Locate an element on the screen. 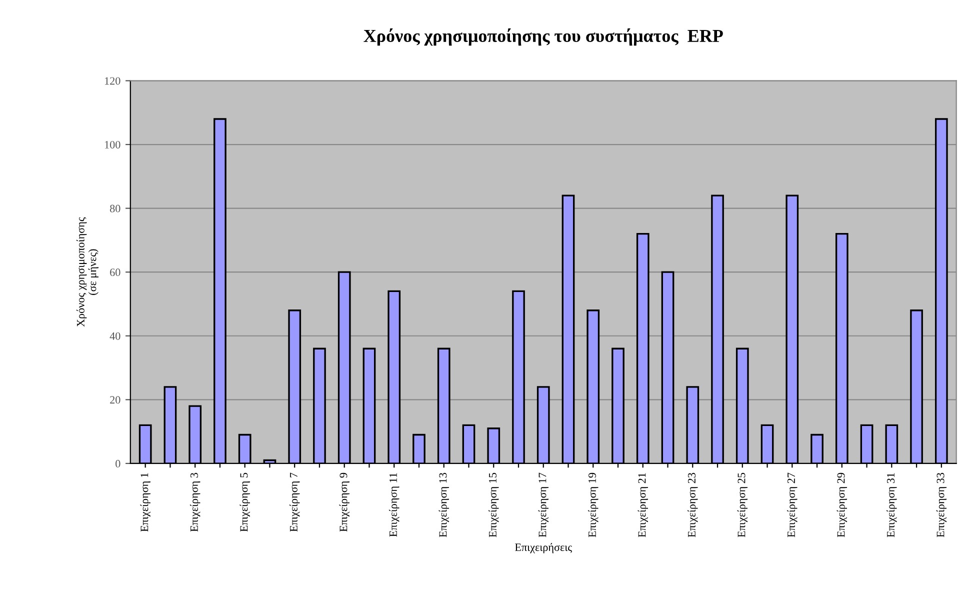  x-tick-label: Επιχείρηση 13 is located at coordinates (443, 505).